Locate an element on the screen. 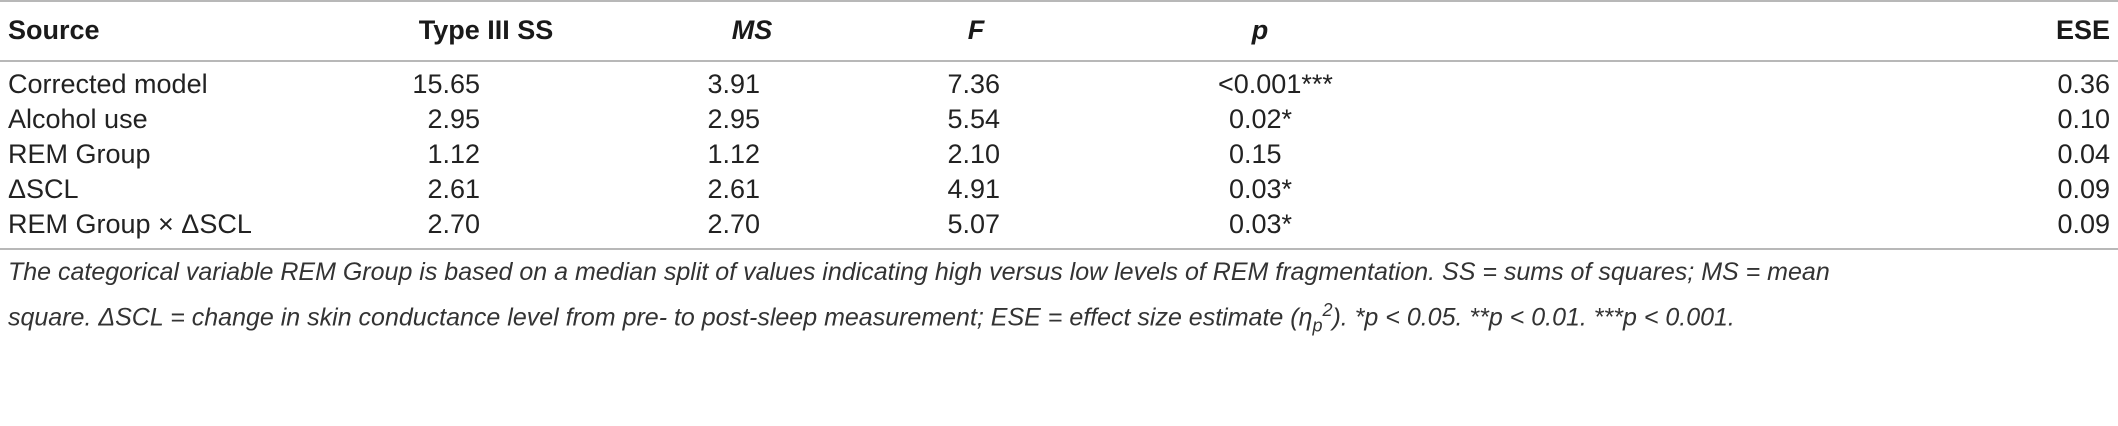  header-type-iii-ss: Type III SS is located at coordinates (486, 30).